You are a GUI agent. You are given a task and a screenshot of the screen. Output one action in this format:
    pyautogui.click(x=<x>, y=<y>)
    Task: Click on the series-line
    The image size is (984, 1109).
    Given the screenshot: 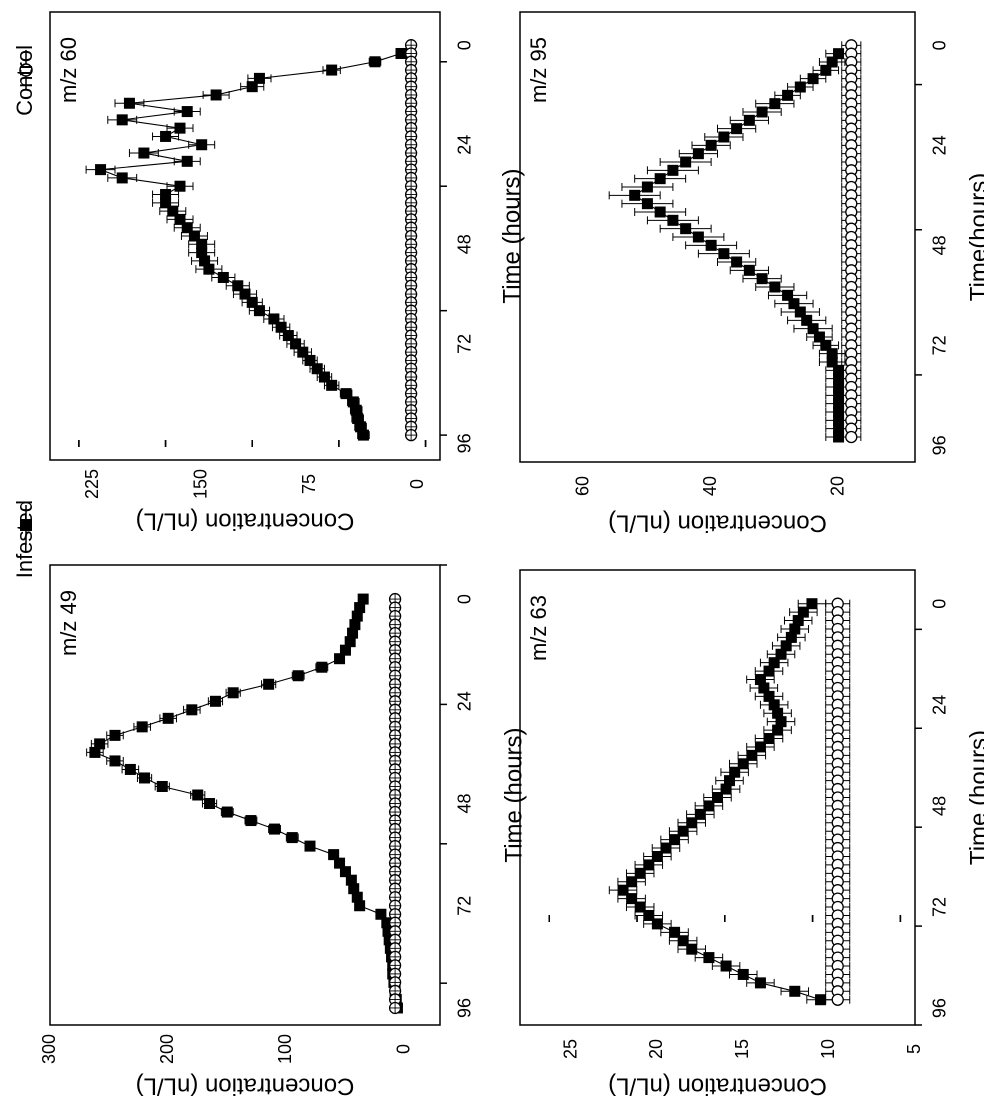 What is the action you would take?
    pyautogui.click(x=246, y=803)
    